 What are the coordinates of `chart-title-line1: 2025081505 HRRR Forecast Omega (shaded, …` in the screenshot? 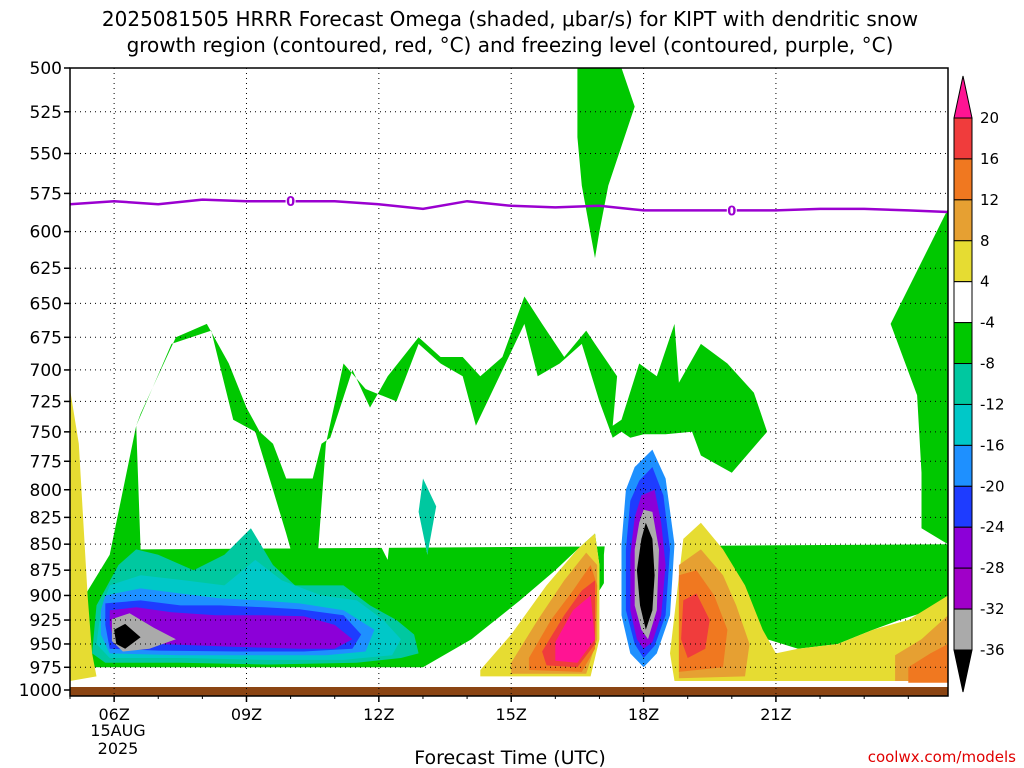 It's located at (510, 19).